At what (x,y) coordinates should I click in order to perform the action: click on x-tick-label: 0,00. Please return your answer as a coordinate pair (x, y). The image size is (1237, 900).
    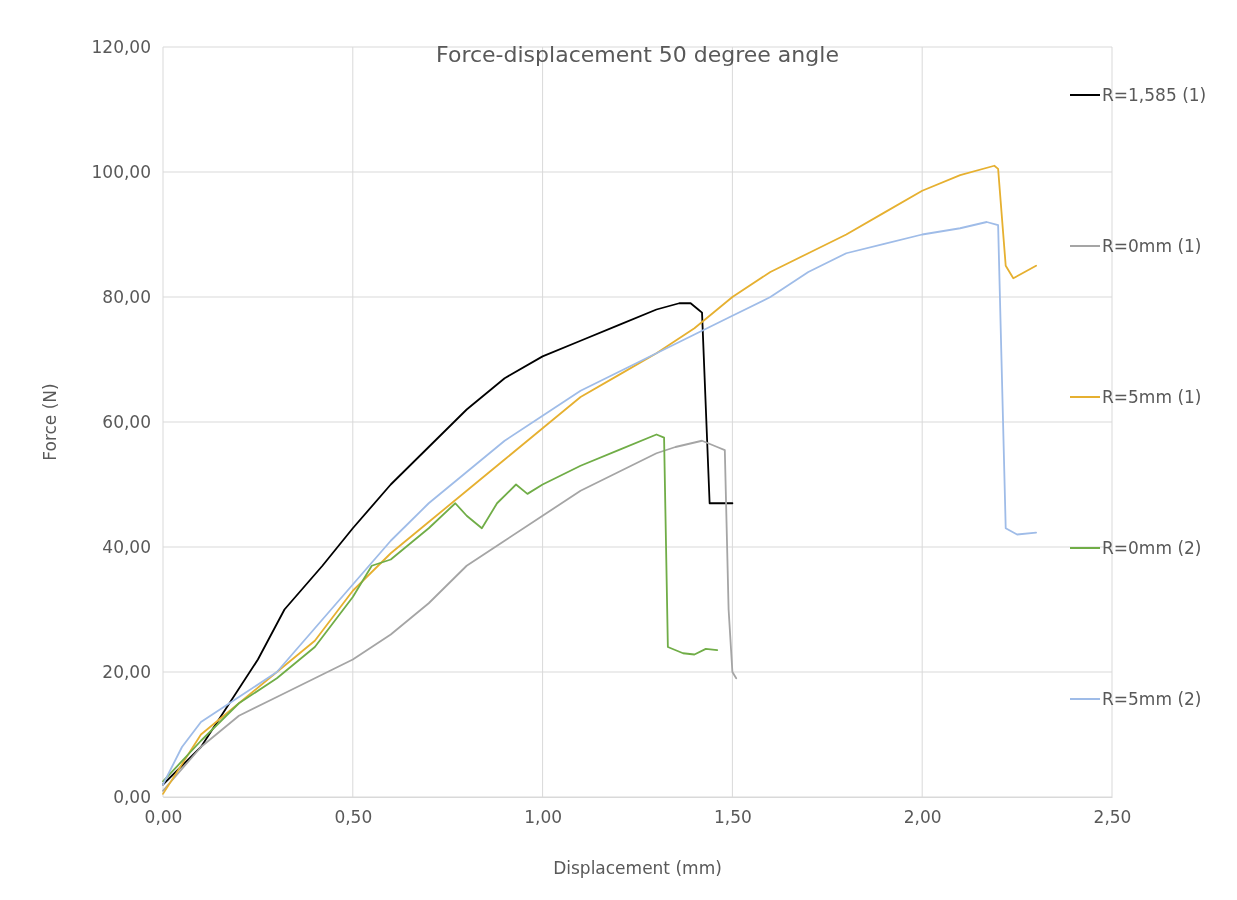
    Looking at the image, I should click on (163, 817).